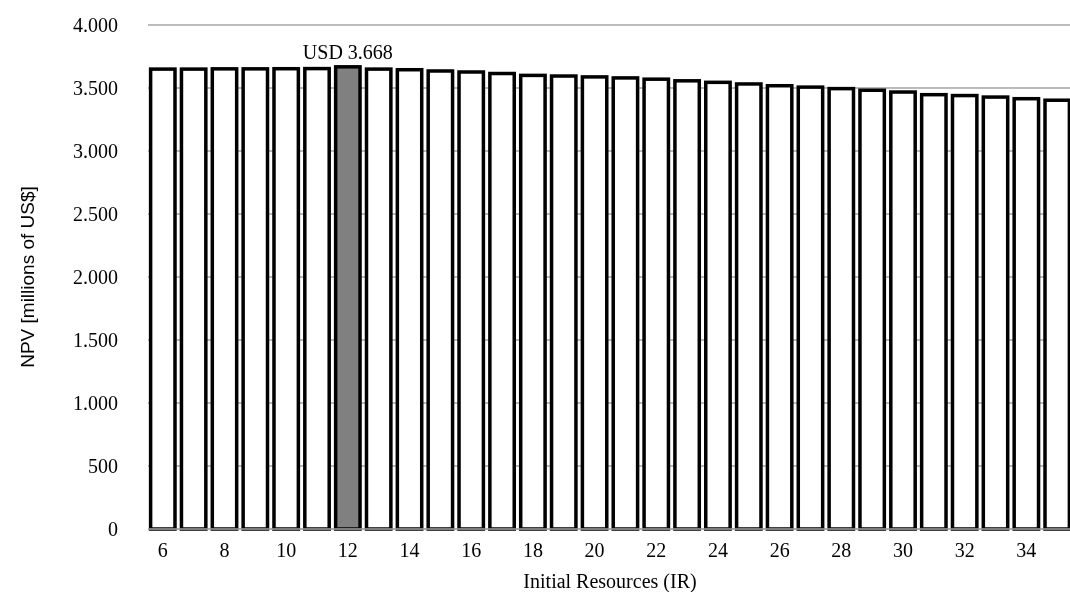 The image size is (1070, 592). What do you see at coordinates (347, 550) in the screenshot?
I see `x-tick-label: 12` at bounding box center [347, 550].